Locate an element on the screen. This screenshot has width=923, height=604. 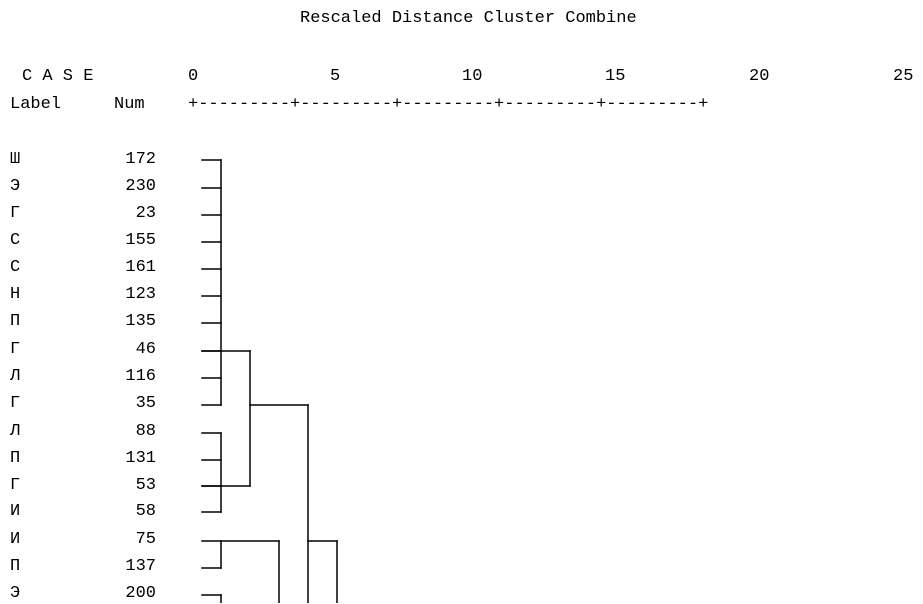
case-label: Ш is located at coordinates (15, 159).